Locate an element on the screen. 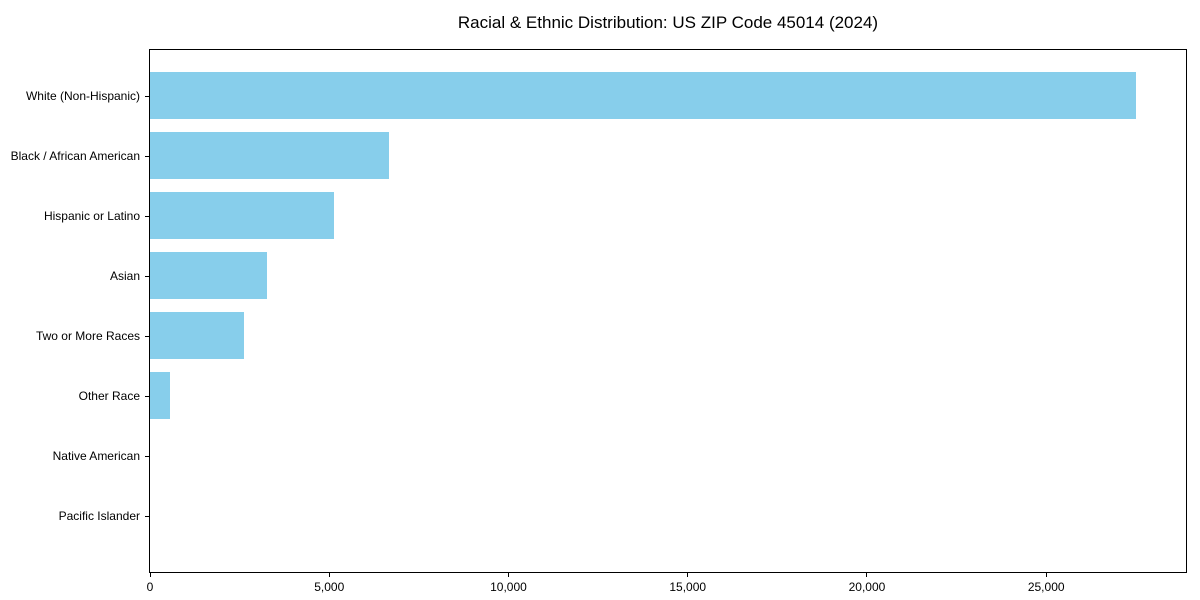 This screenshot has height=600, width=1200. x-tick-label: 5,000 is located at coordinates (329, 587).